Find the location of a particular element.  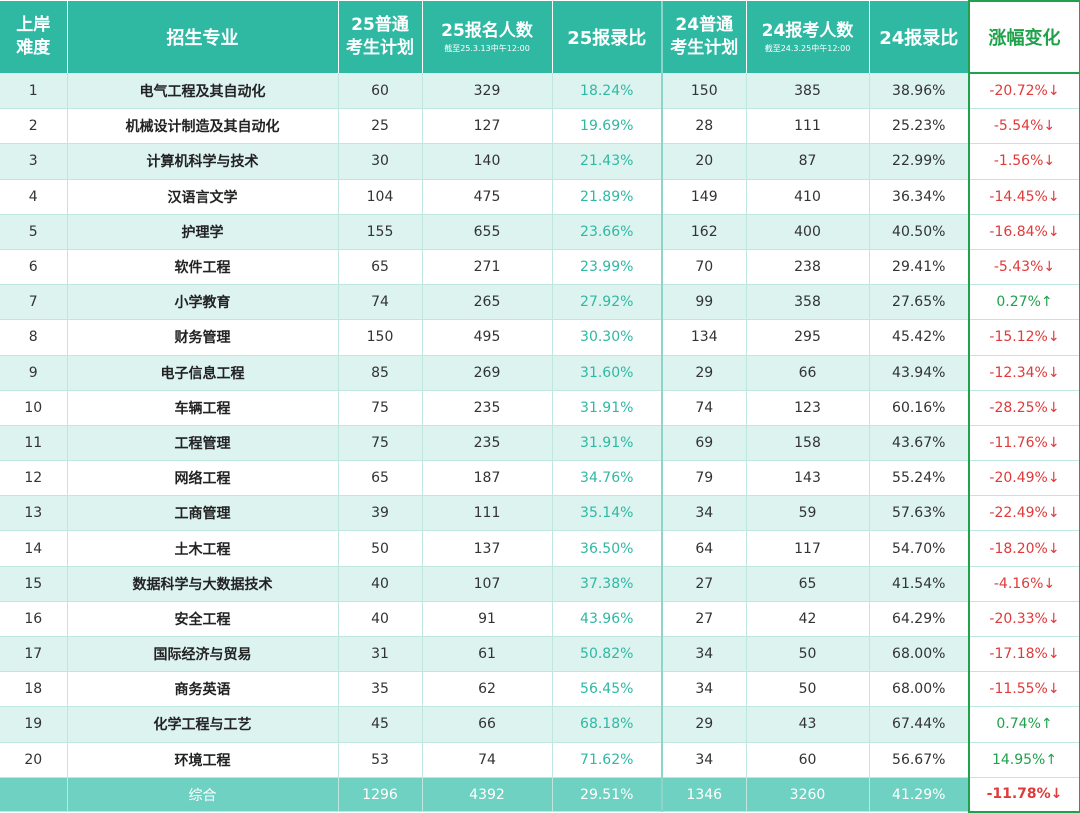

plan24-cell: 79 is located at coordinates (704, 478).